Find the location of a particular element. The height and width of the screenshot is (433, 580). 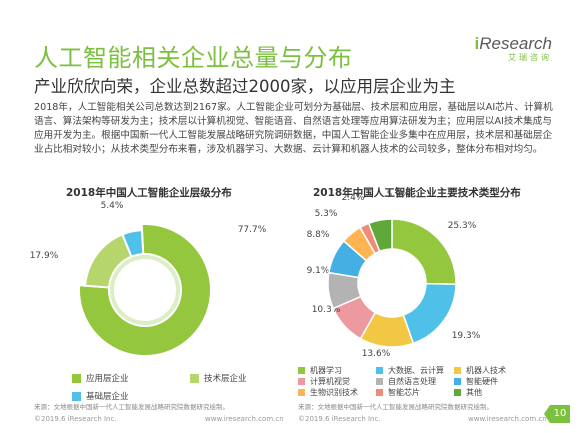

chart1-legend-label-5: 智能硬件 is located at coordinates (482, 381).